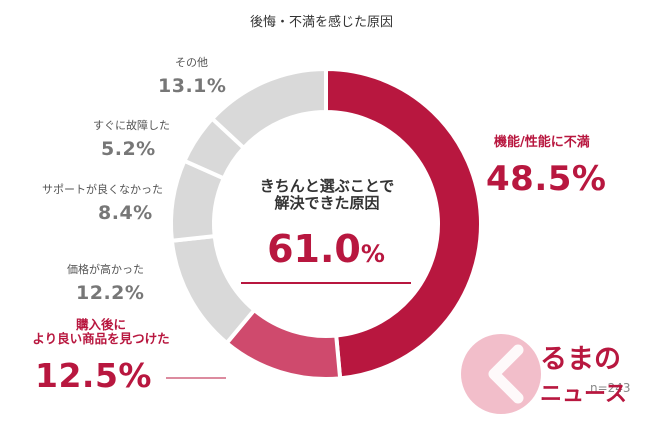 The width and height of the screenshot is (650, 433). I want to click on slice-other, so click(268, 108).